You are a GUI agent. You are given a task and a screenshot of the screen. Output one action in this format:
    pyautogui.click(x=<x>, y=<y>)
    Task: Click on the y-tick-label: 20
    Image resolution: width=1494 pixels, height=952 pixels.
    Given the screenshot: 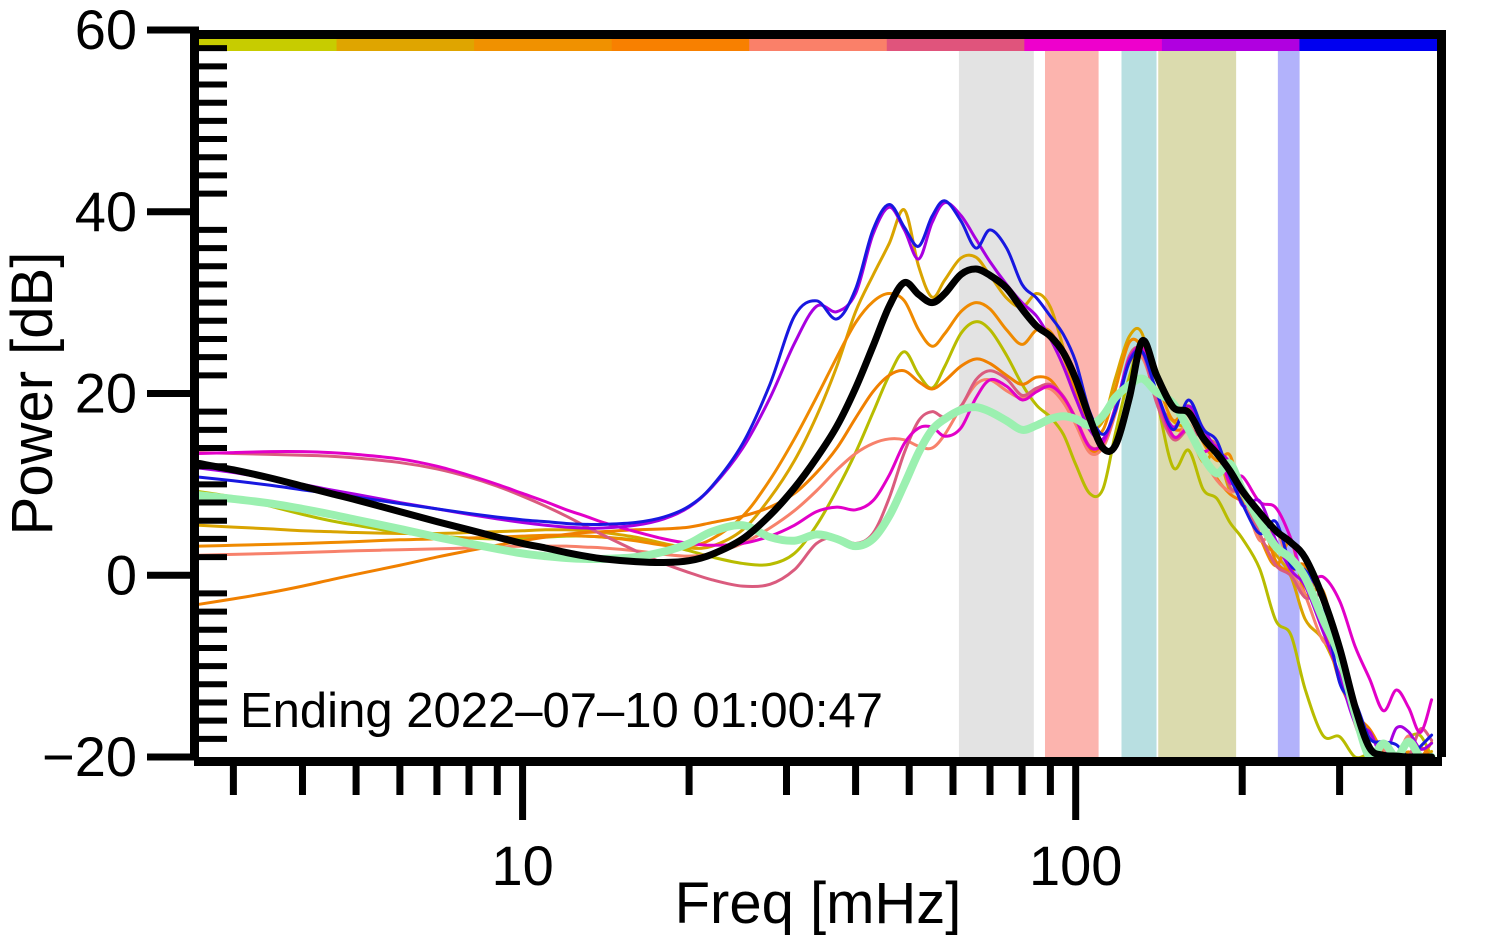 What is the action you would take?
    pyautogui.click(x=106, y=393)
    